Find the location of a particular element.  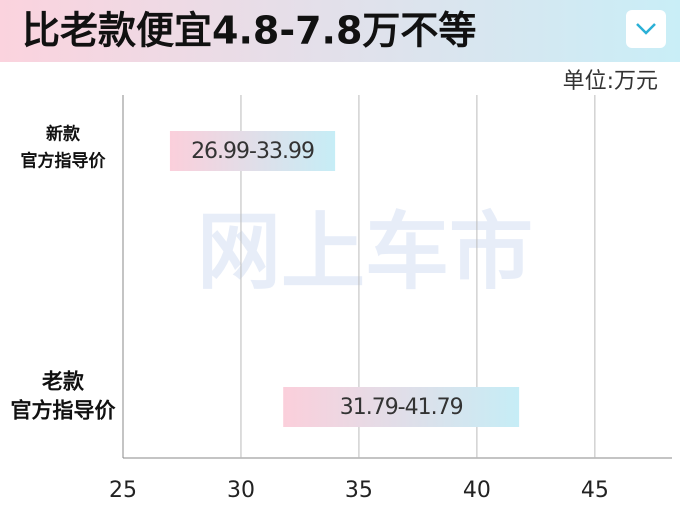

value-label: 31.79-41.79 is located at coordinates (401, 407).